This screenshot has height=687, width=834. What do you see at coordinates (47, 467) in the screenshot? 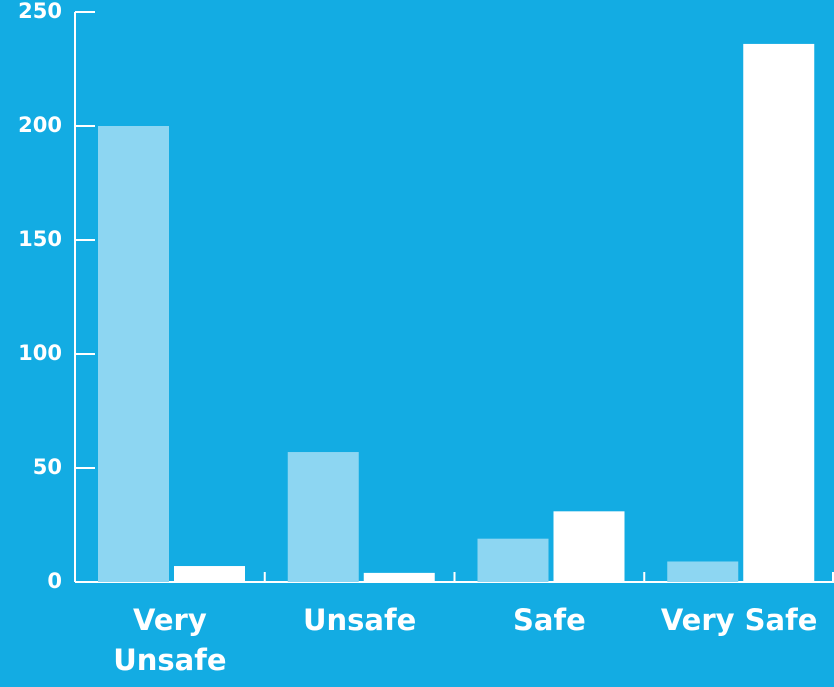
I see `y-tick-label: 50` at bounding box center [47, 467].